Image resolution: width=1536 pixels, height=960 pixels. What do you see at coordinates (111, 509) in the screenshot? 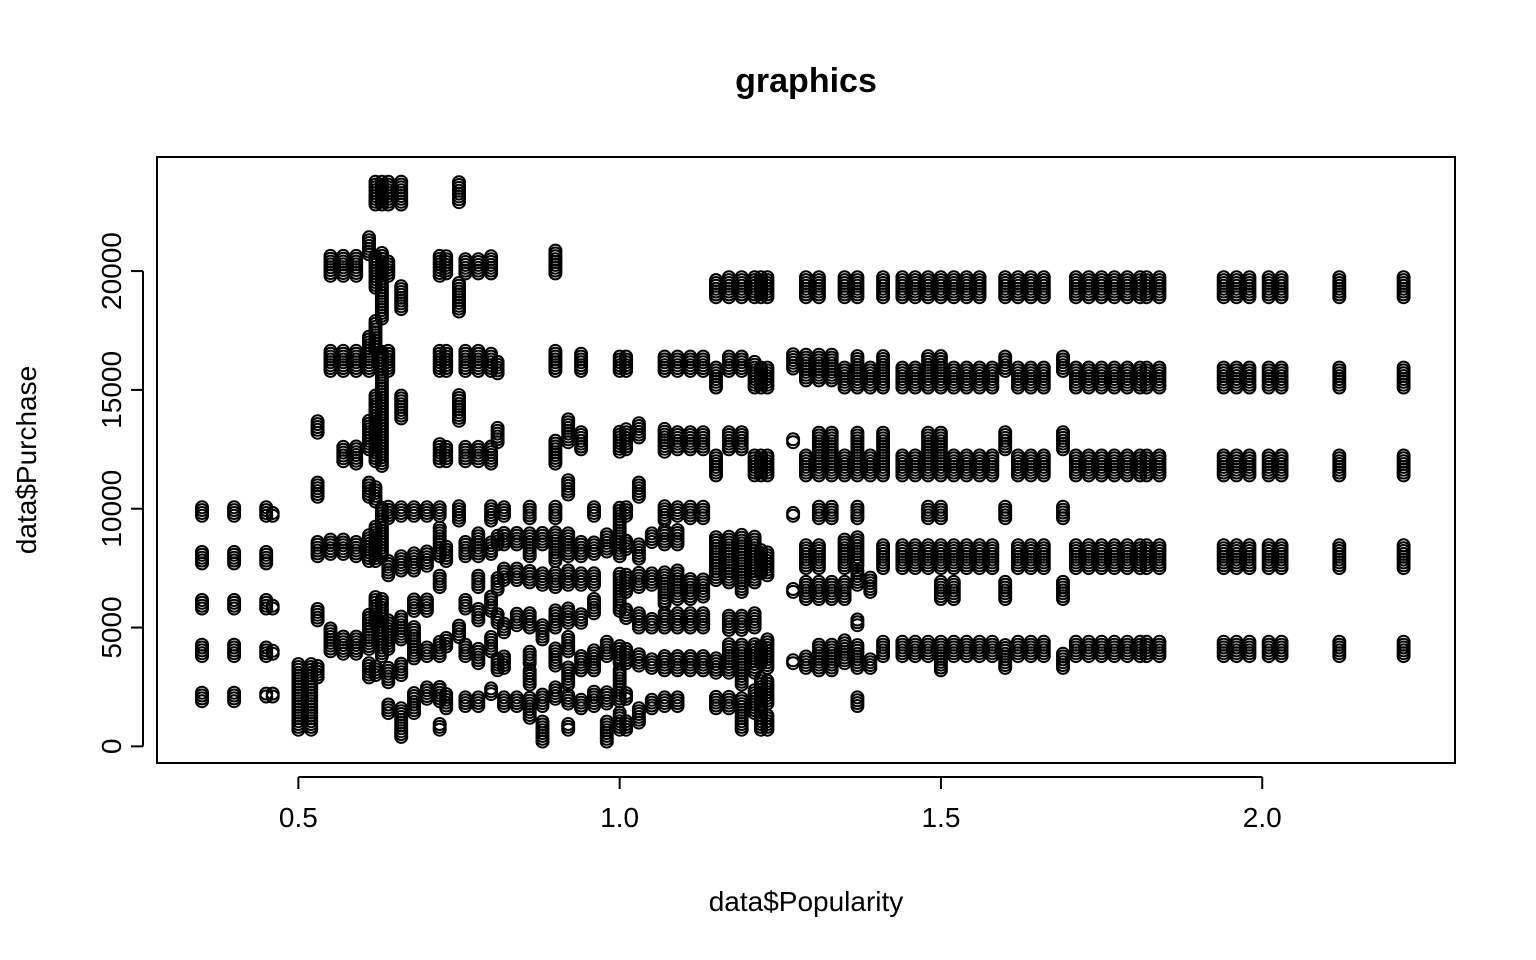
I see `y-tick-label: 10000` at bounding box center [111, 509].